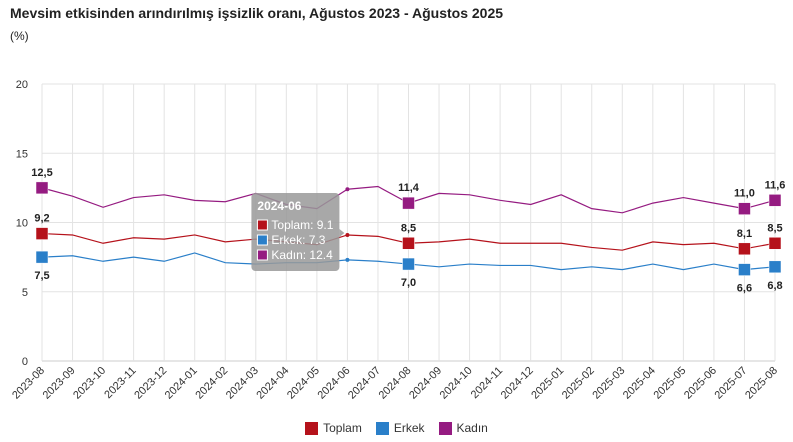  I want to click on x-tick-label: 2025-08, so click(761, 383).